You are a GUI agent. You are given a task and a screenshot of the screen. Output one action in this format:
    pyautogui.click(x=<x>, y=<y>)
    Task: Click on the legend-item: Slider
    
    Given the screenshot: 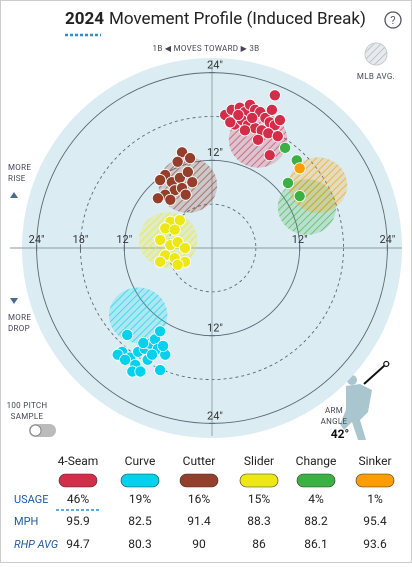 What is the action you would take?
    pyautogui.click(x=259, y=471)
    